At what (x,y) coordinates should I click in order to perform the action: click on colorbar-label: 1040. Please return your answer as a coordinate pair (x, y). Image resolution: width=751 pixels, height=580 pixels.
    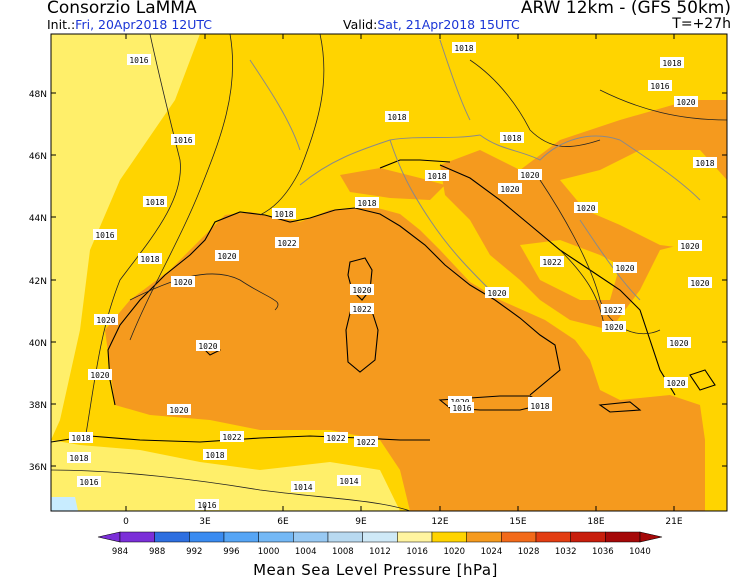
    Looking at the image, I should click on (640, 552).